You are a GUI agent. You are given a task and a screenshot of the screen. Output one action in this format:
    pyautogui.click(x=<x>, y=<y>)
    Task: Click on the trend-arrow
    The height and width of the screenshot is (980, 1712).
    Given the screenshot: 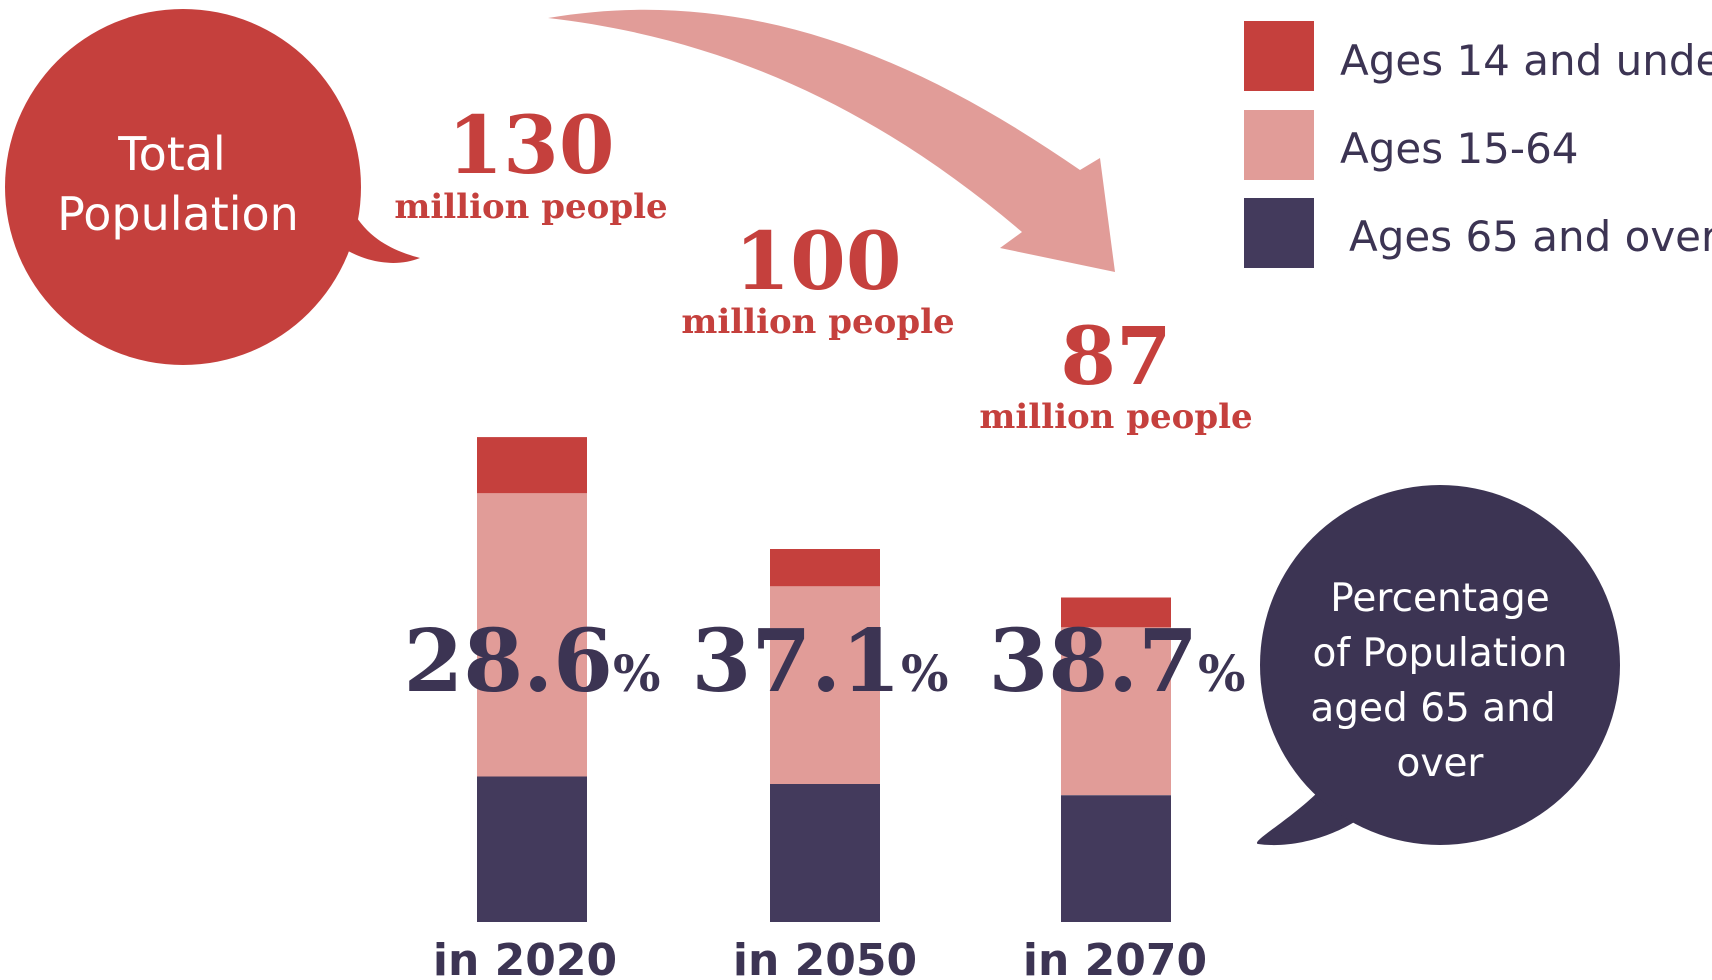 What is the action you would take?
    pyautogui.click(x=831, y=140)
    